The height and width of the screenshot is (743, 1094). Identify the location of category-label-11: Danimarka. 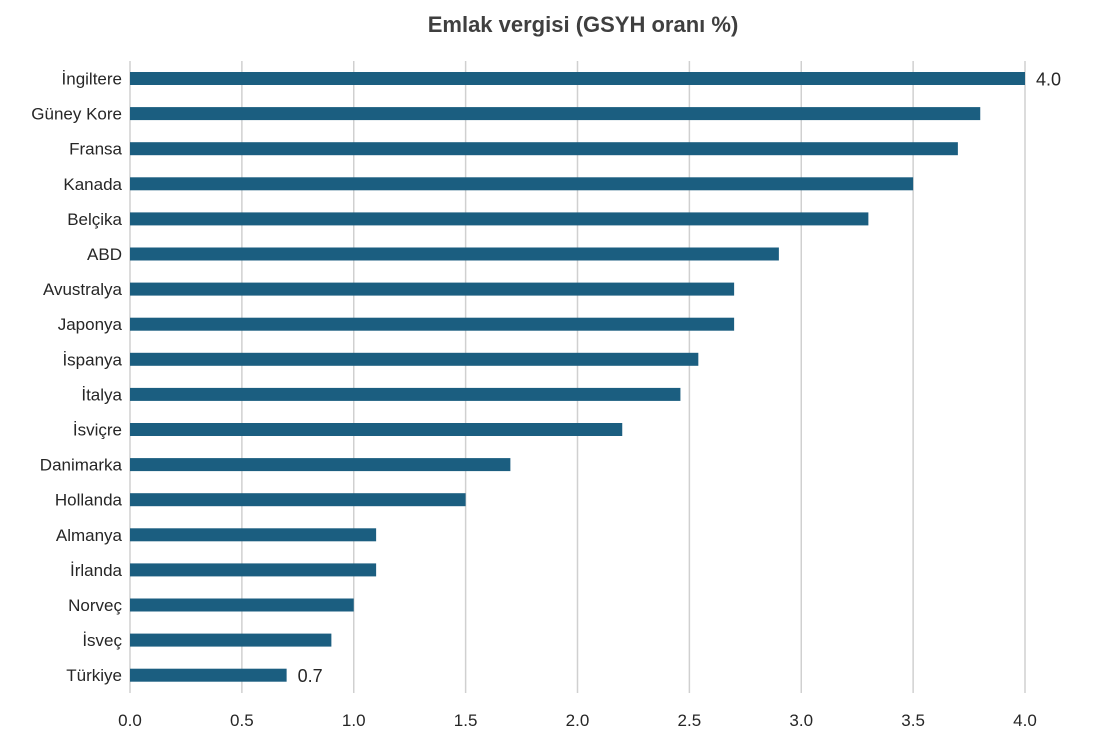
(81, 465).